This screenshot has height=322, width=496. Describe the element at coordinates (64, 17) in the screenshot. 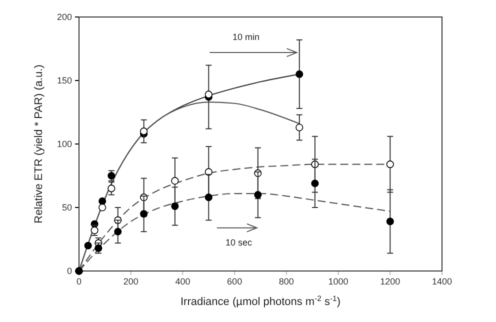

I see `y-tick-label: 200` at that location.